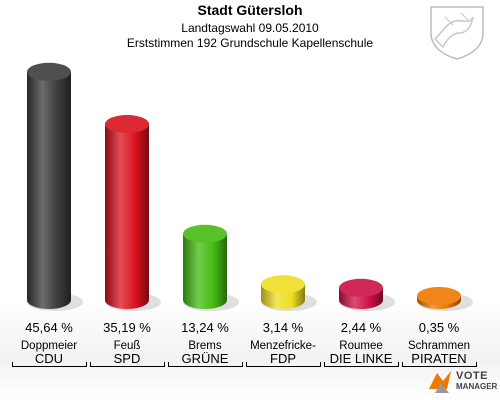 Image resolution: width=500 pixels, height=400 pixels. Describe the element at coordinates (472, 376) in the screenshot. I see `logo-text-vote: VOTE` at that location.